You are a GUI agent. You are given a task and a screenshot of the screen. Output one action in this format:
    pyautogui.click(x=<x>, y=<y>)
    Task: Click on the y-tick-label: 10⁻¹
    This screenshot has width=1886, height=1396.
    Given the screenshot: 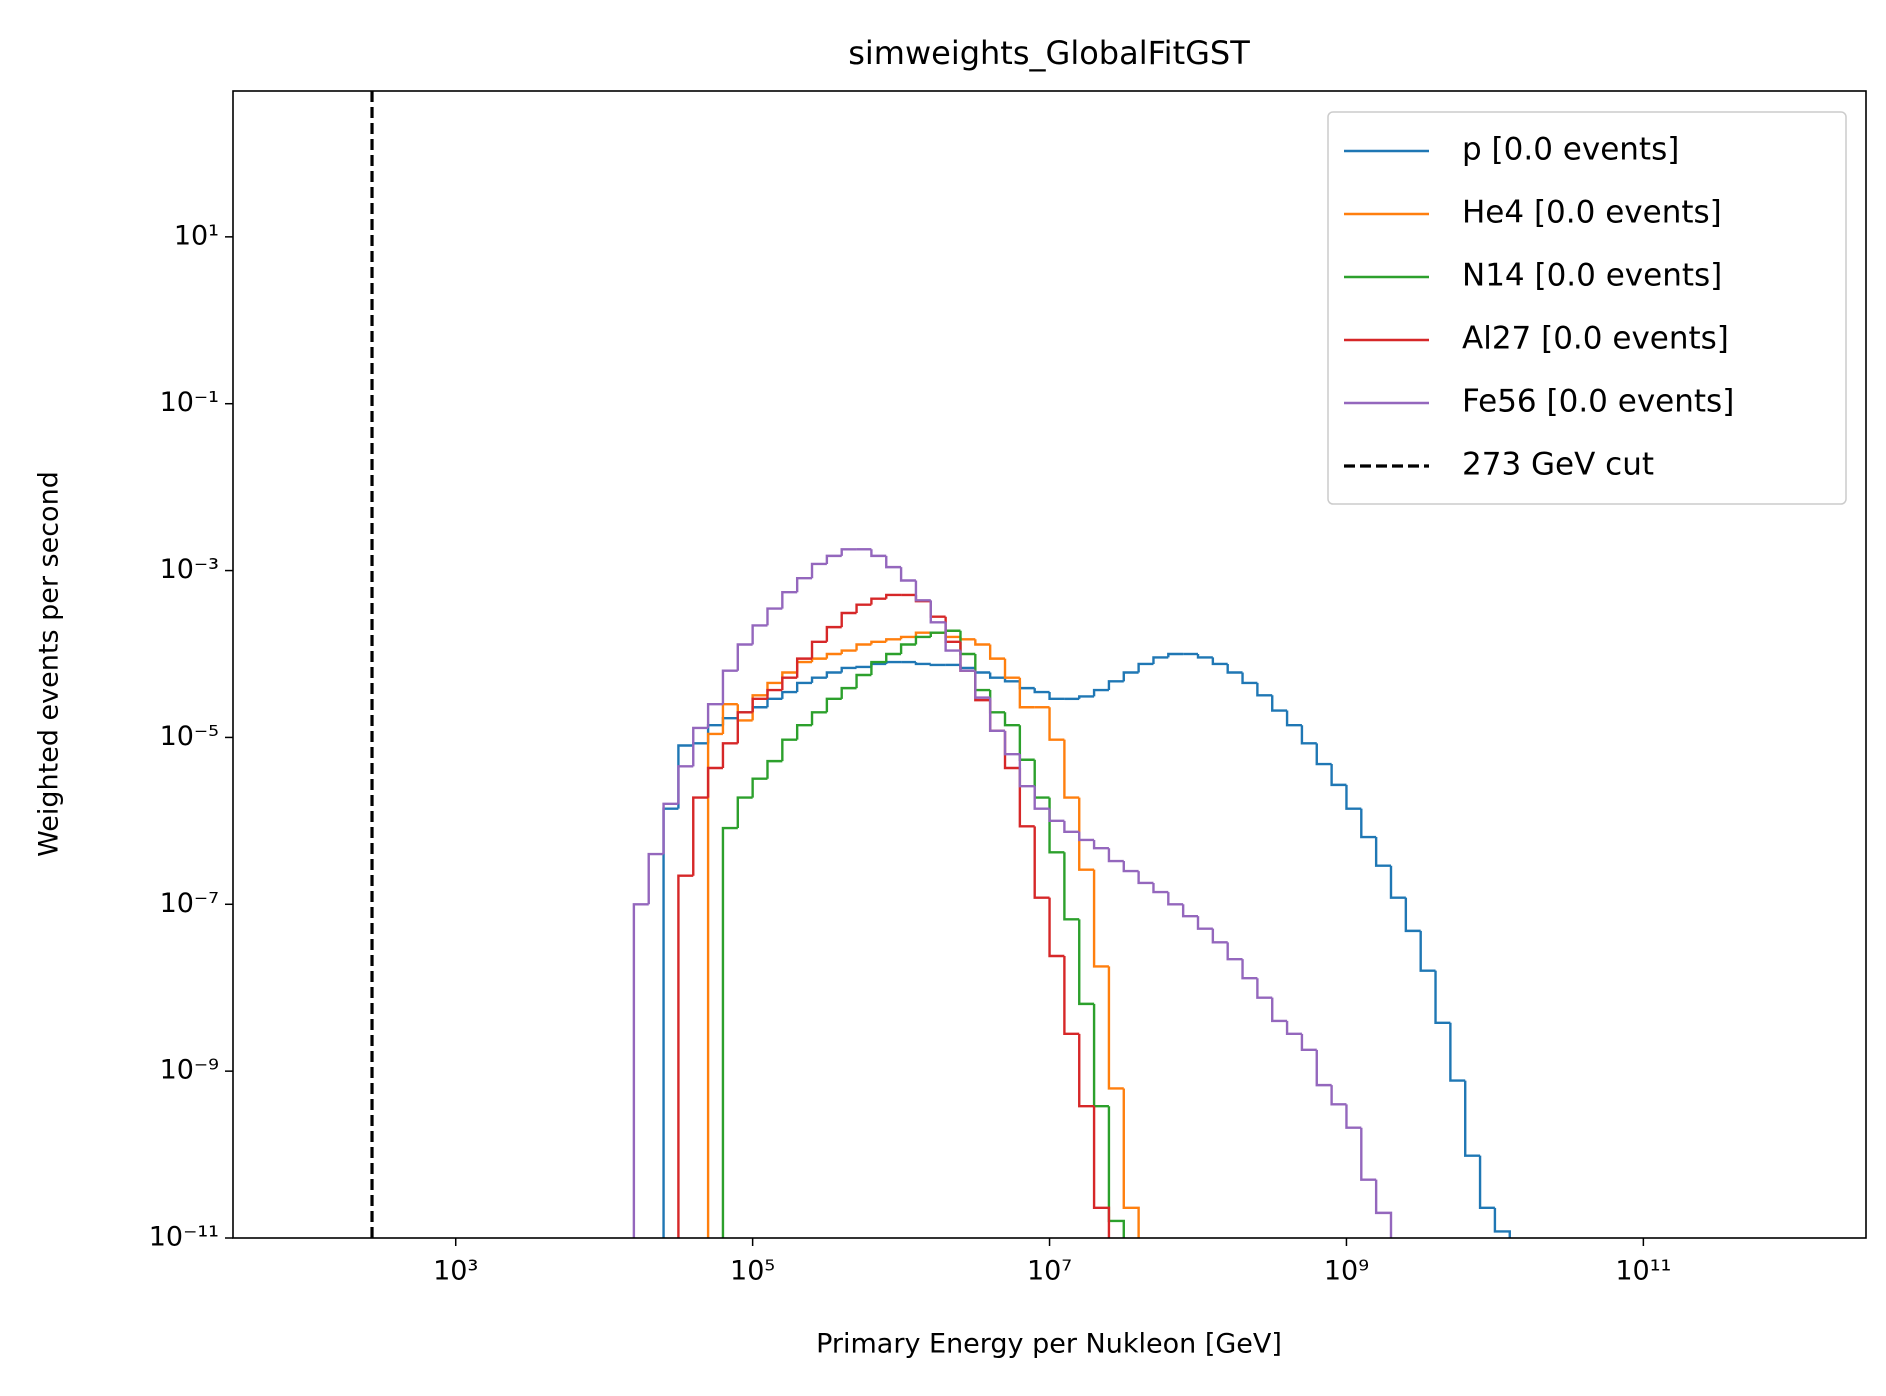 What is the action you would take?
    pyautogui.click(x=189, y=402)
    